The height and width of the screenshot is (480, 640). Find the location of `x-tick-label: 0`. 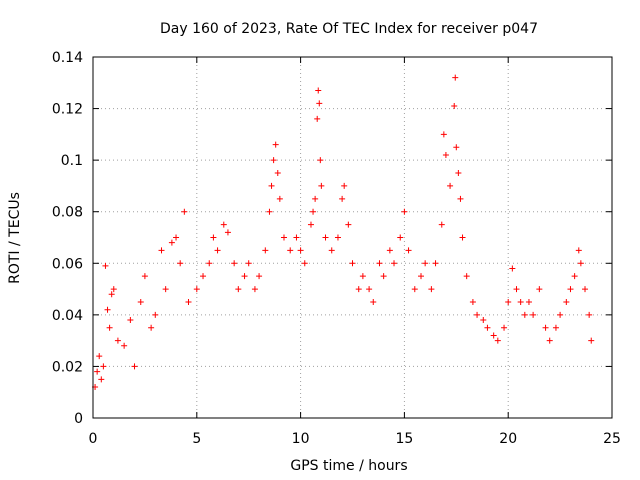

x-tick-label: 0 is located at coordinates (93, 439).